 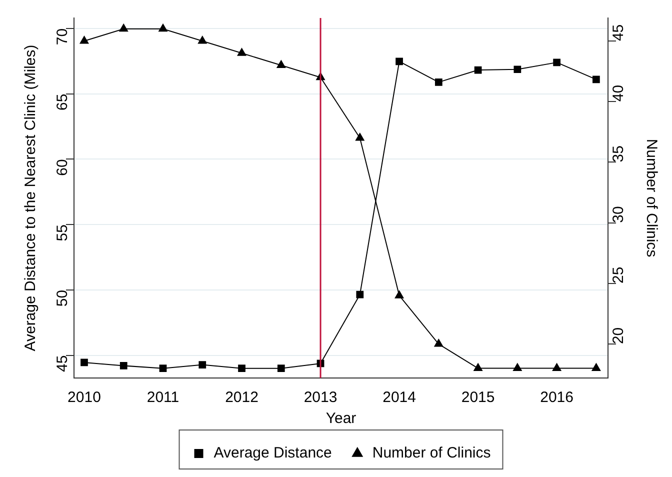 I want to click on legend-label: Average Distance, so click(x=273, y=453).